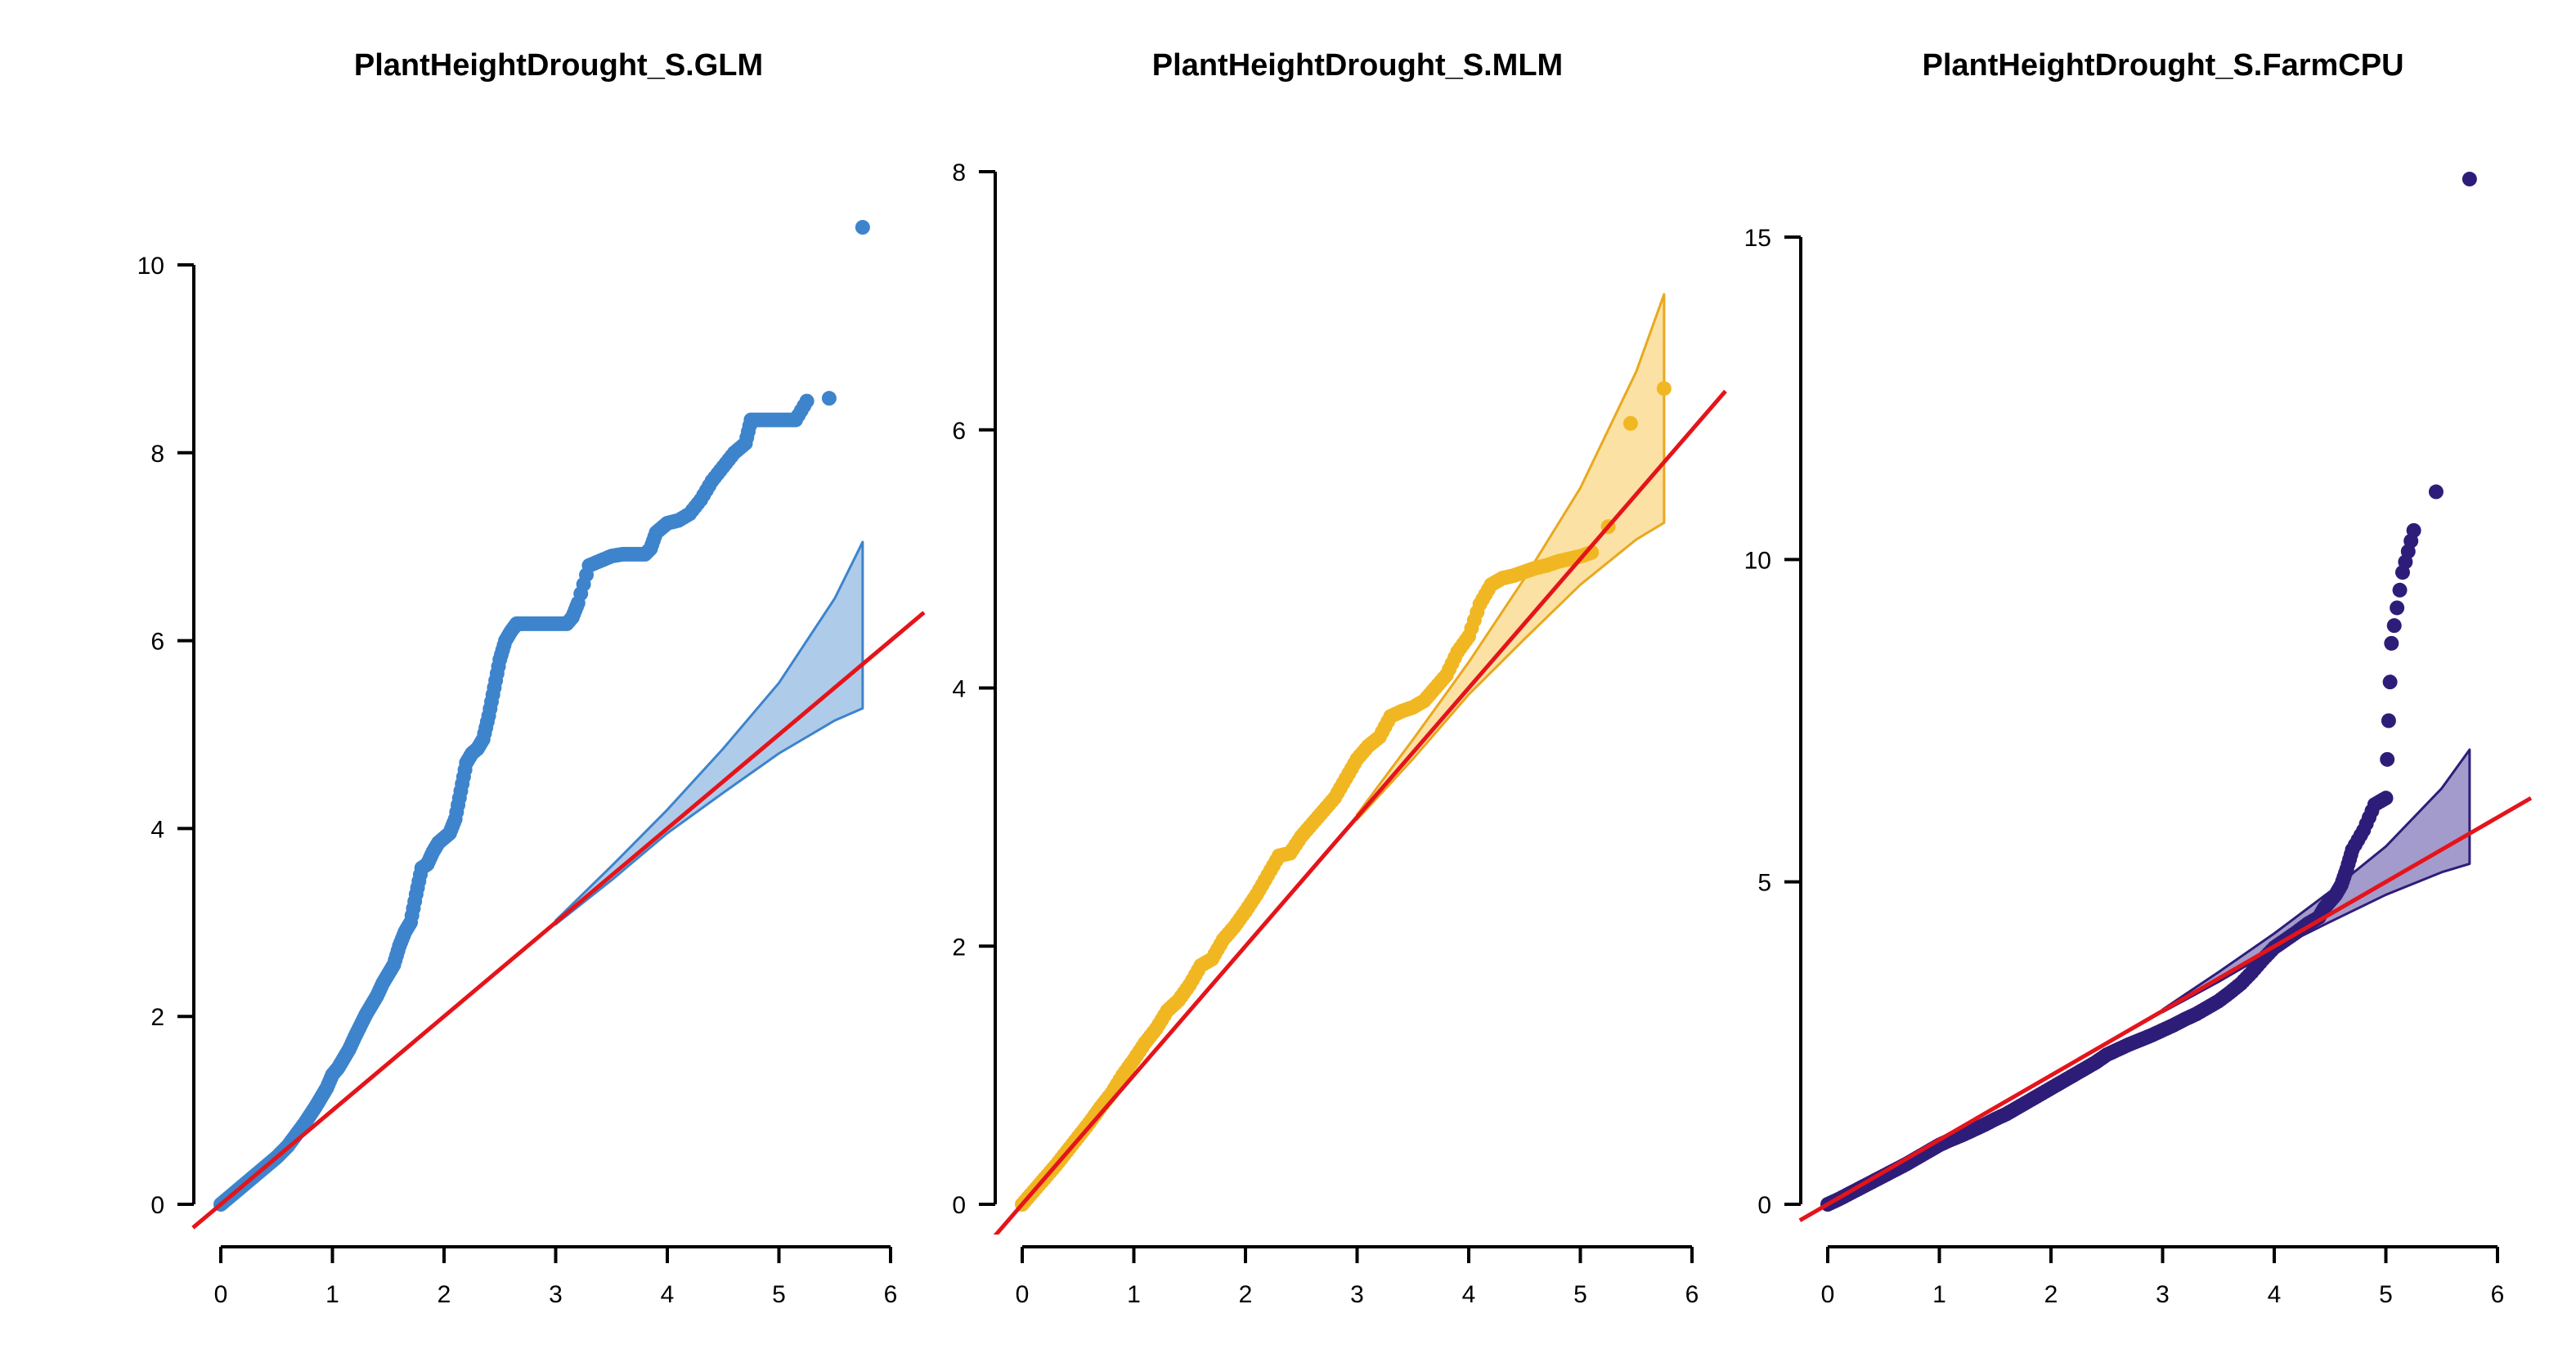 Image resolution: width=2576 pixels, height=1349 pixels. What do you see at coordinates (2386, 1295) in the screenshot?
I see `farmcpu-x-tick-label-5: 5` at bounding box center [2386, 1295].